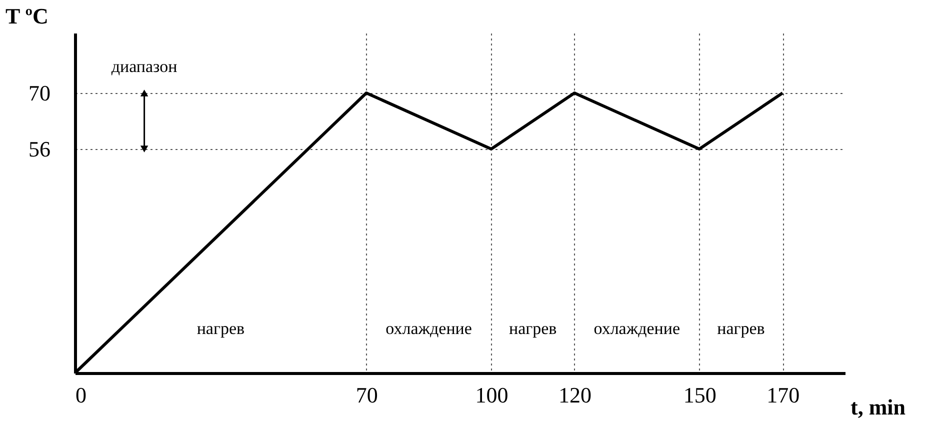  What do you see at coordinates (27, 16) in the screenshot?
I see `y-axis-title: T ºC` at bounding box center [27, 16].